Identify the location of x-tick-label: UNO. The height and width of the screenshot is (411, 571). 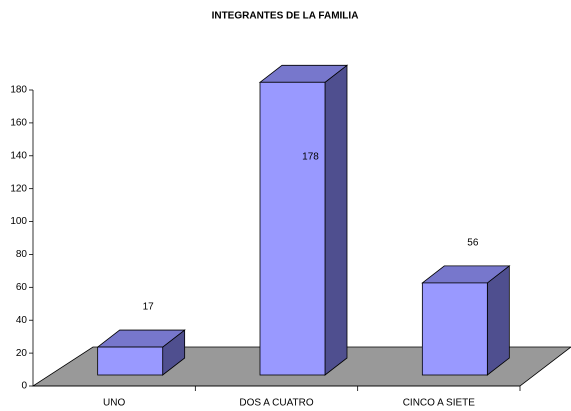
(114, 403).